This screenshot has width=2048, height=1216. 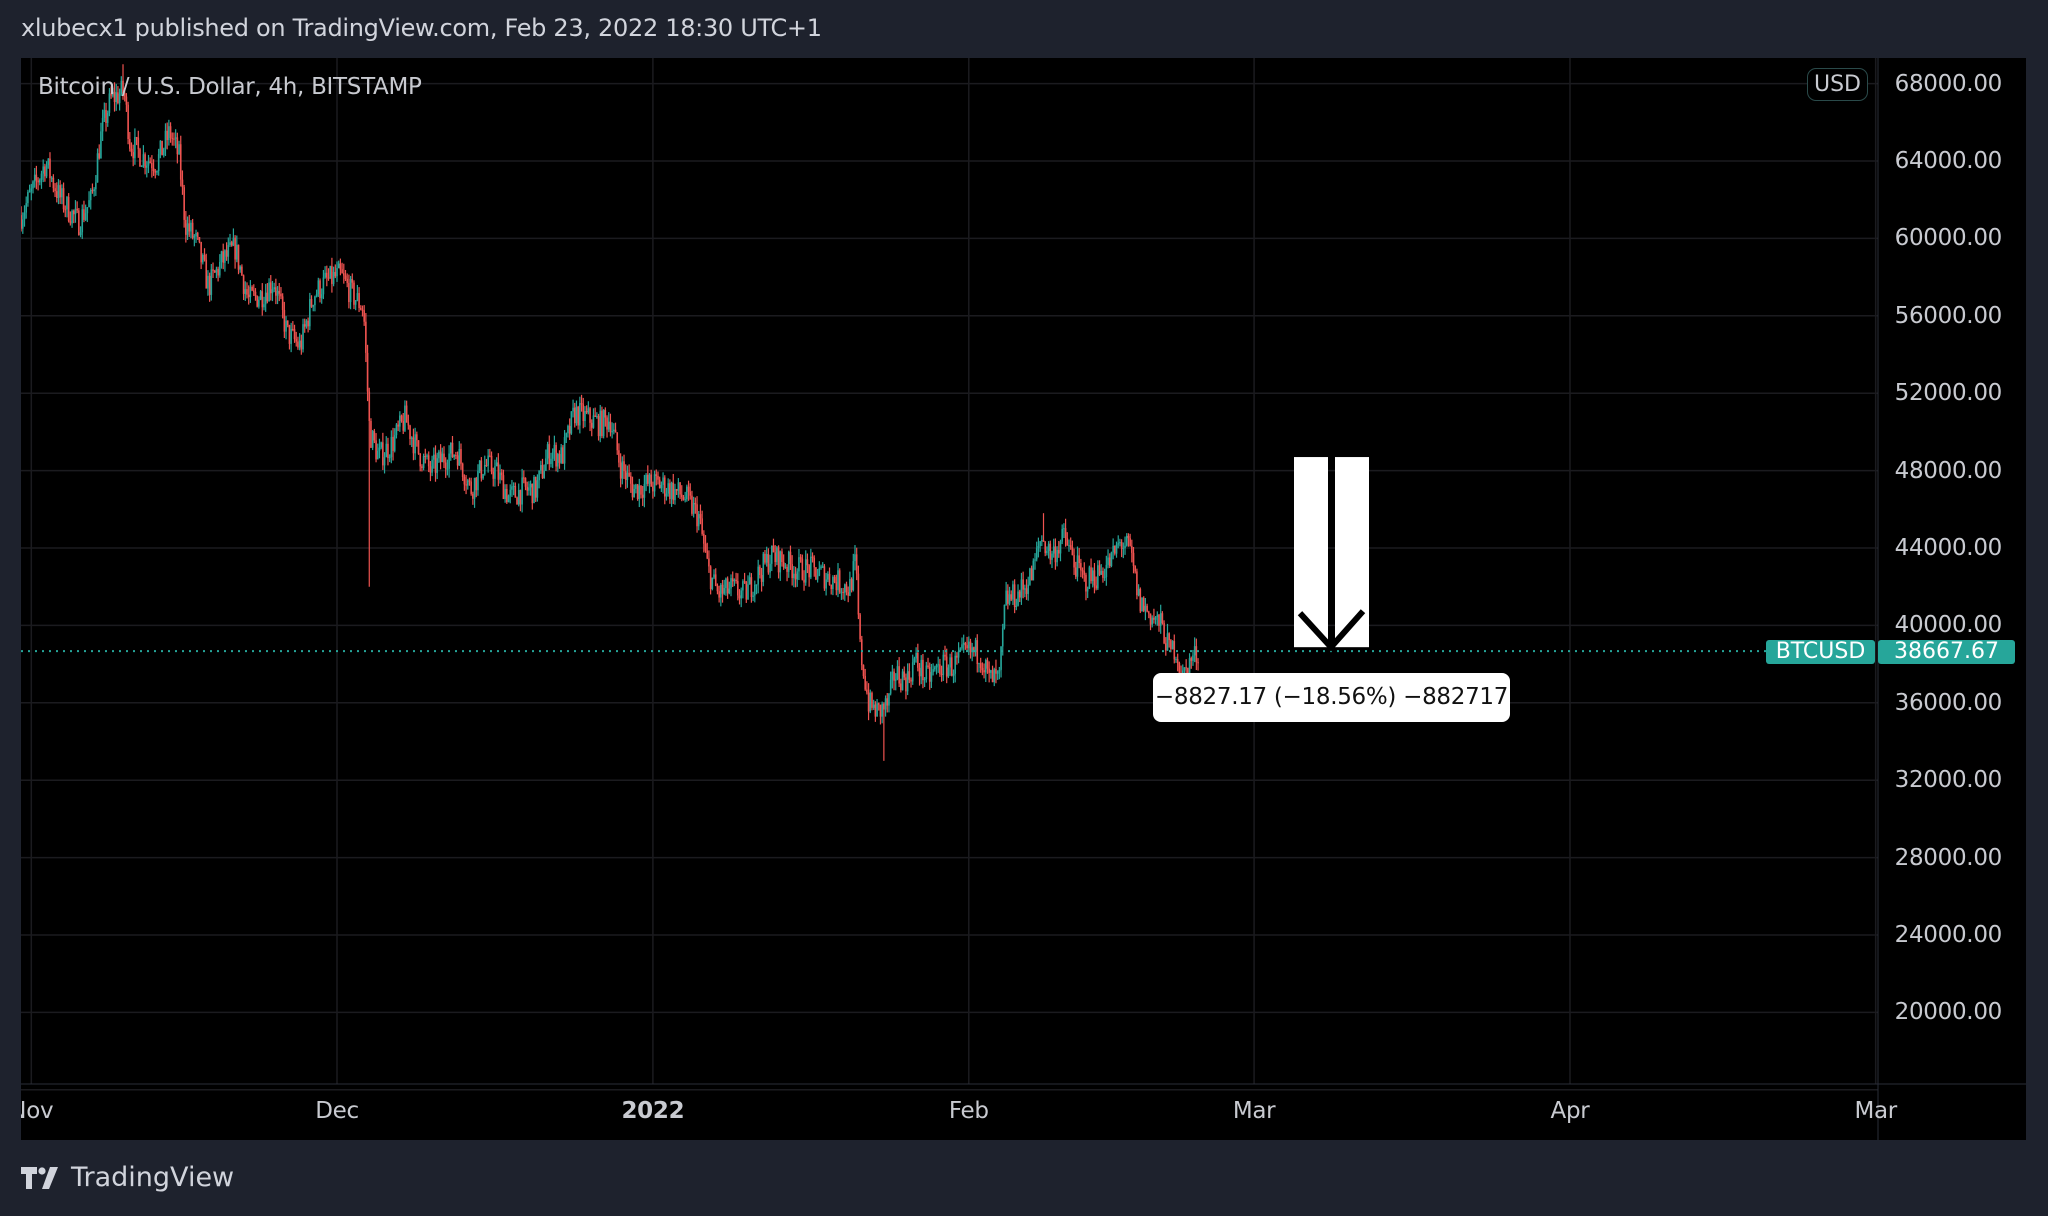 What do you see at coordinates (1948, 548) in the screenshot?
I see `price-axis-label: 44000.00` at bounding box center [1948, 548].